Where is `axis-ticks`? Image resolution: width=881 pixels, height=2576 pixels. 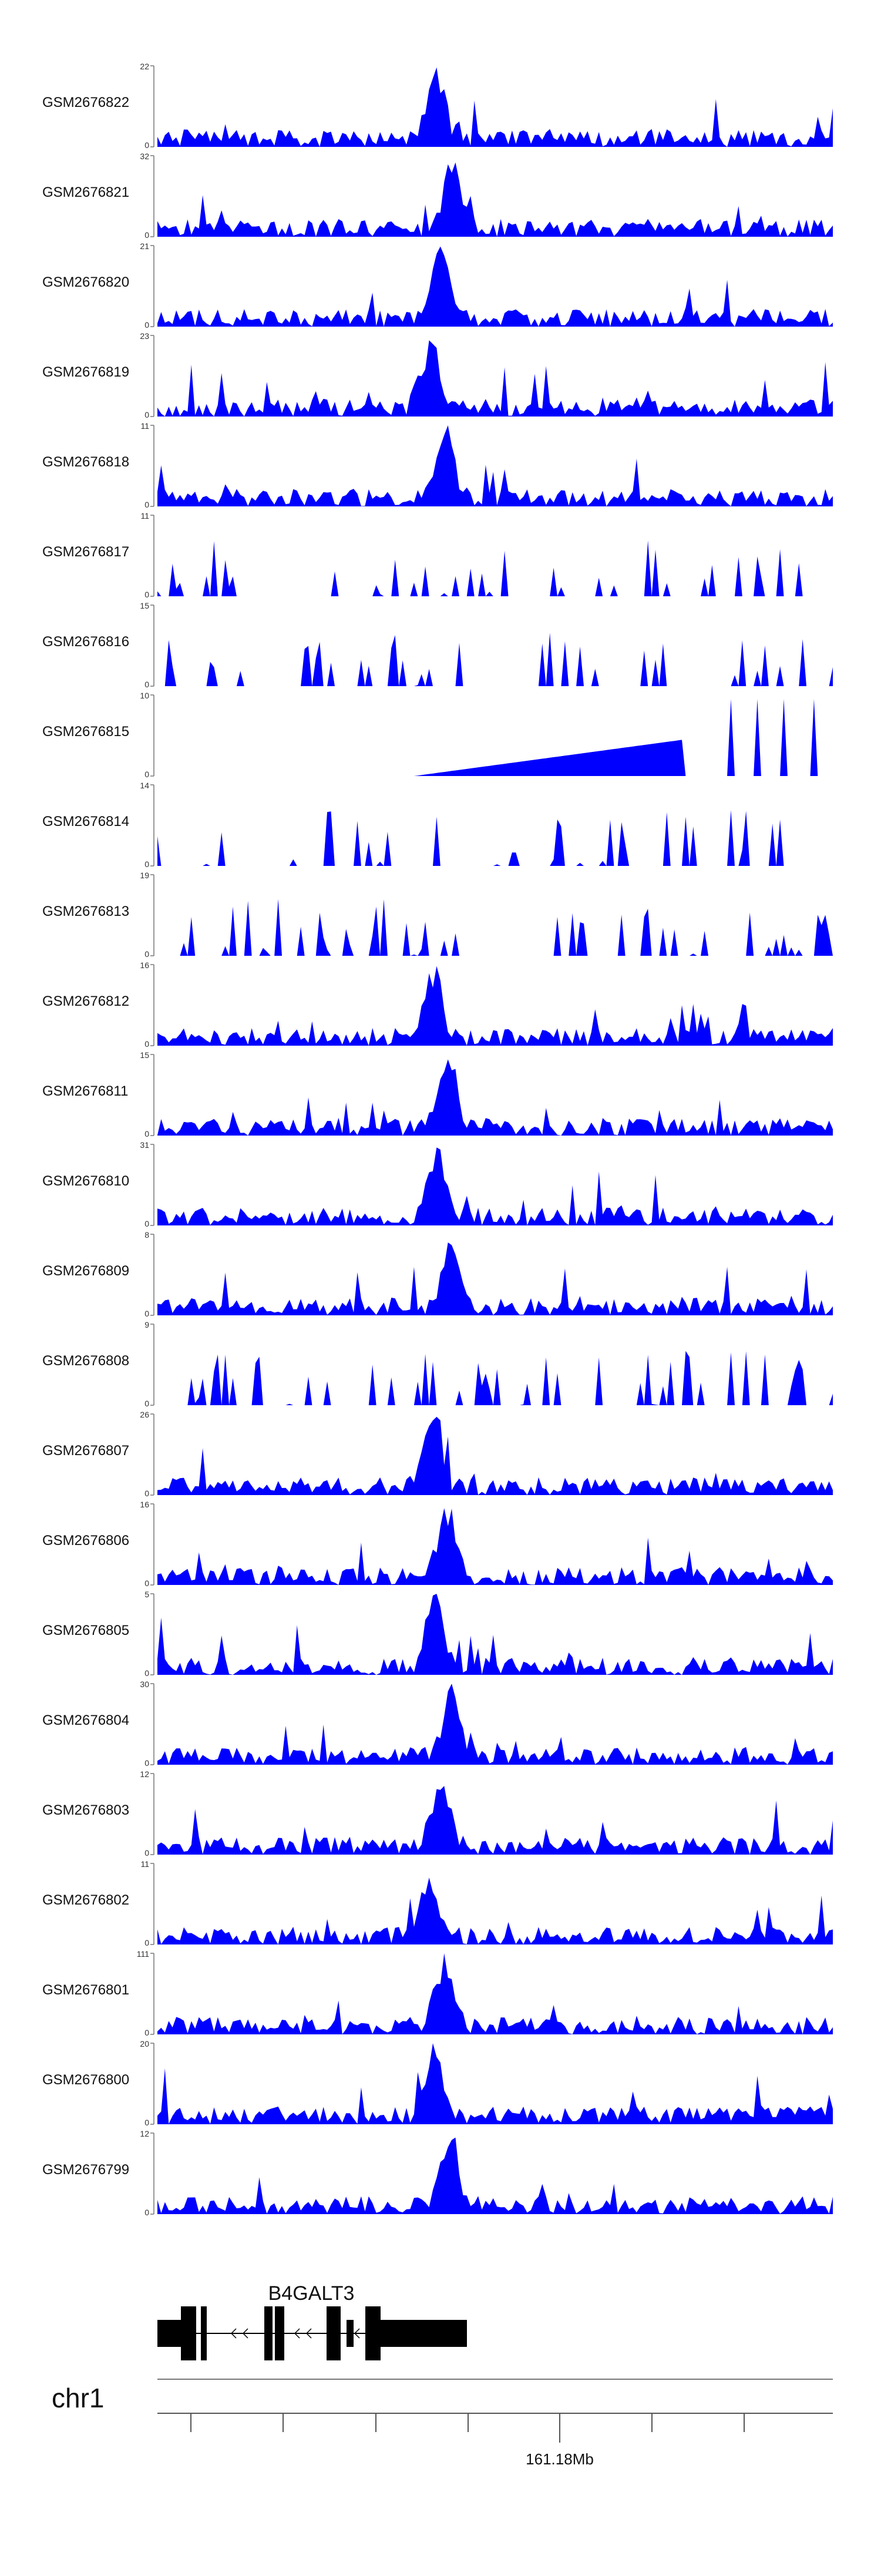
axis-ticks is located at coordinates (468, 2422).